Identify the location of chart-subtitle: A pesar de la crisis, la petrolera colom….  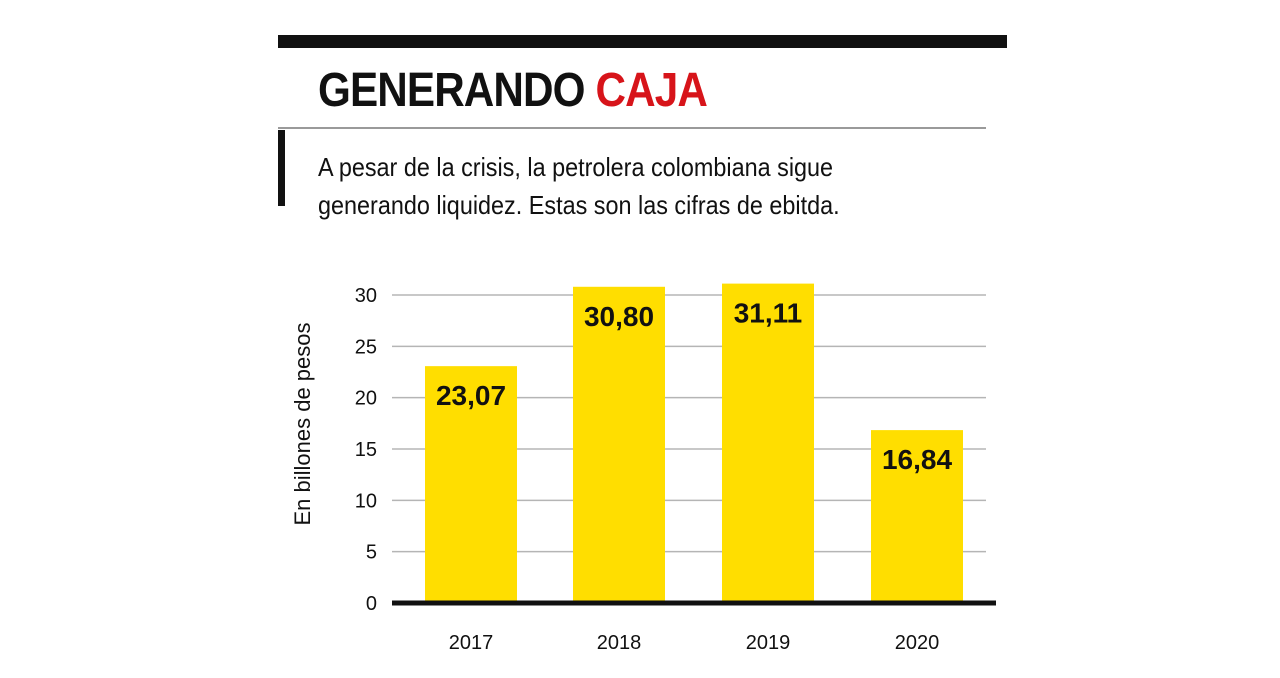
(633, 186).